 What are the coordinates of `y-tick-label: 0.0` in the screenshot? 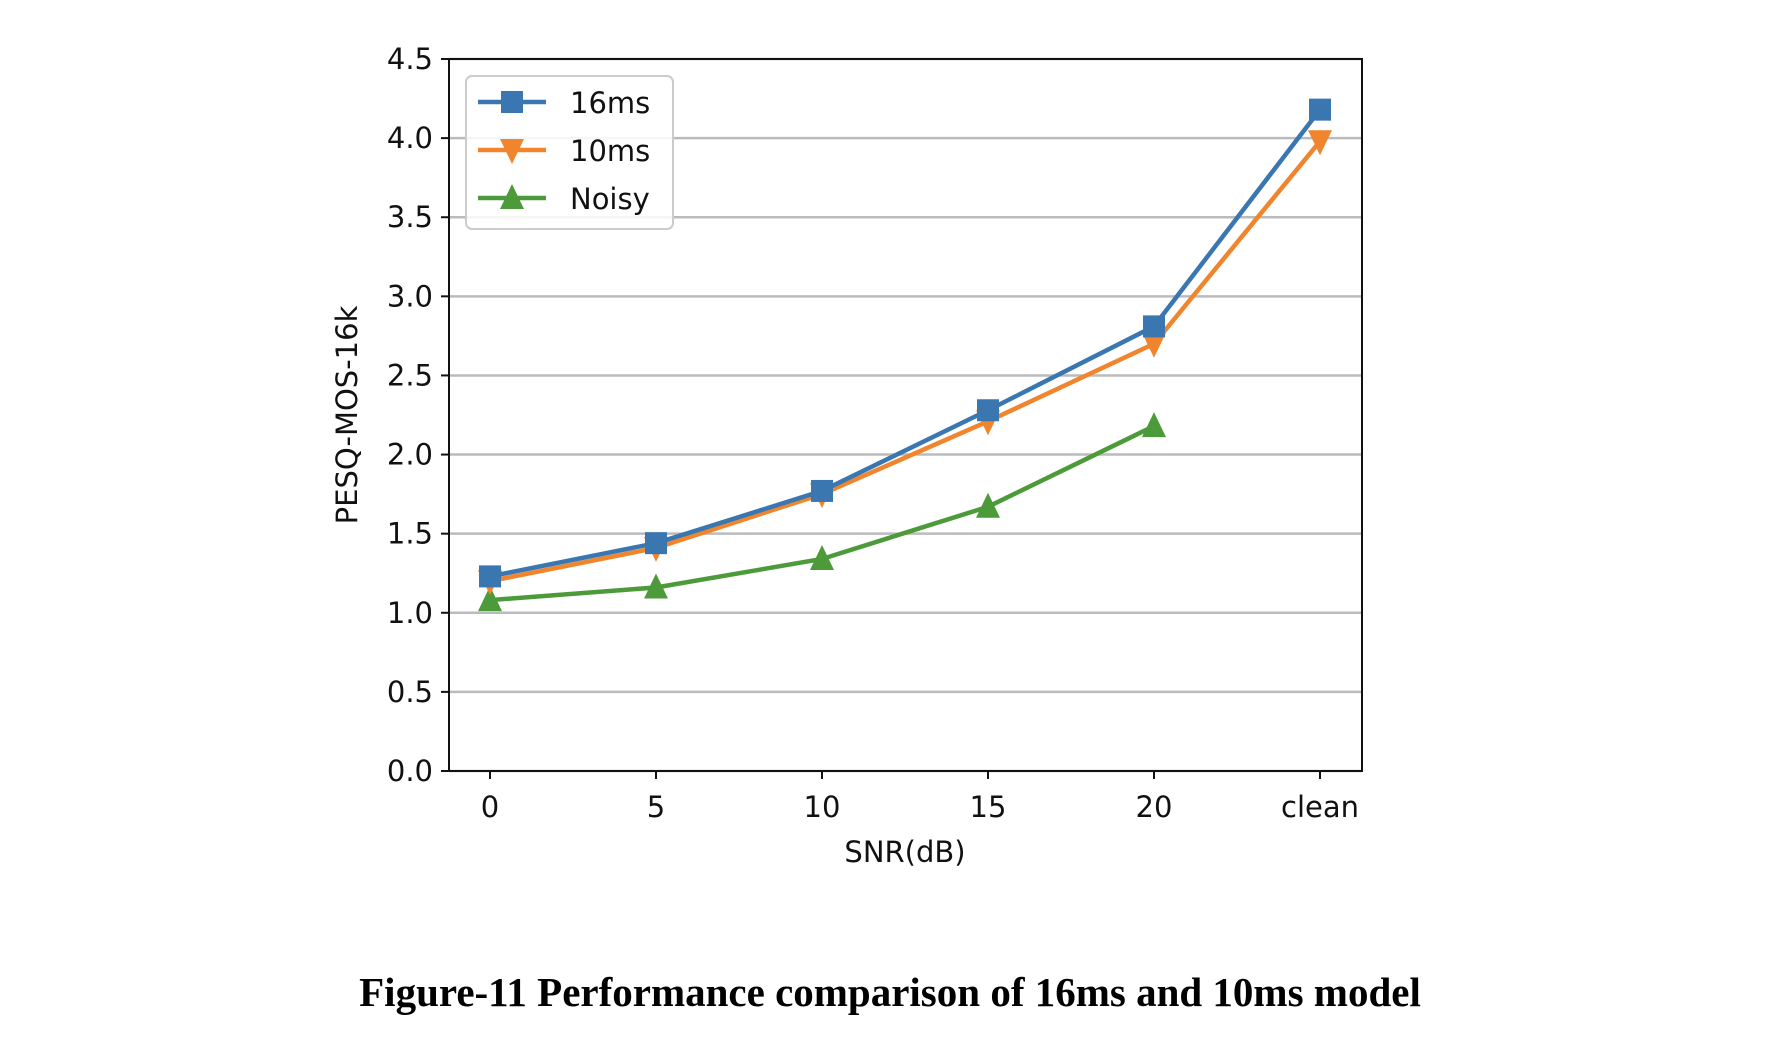 It's located at (410, 771).